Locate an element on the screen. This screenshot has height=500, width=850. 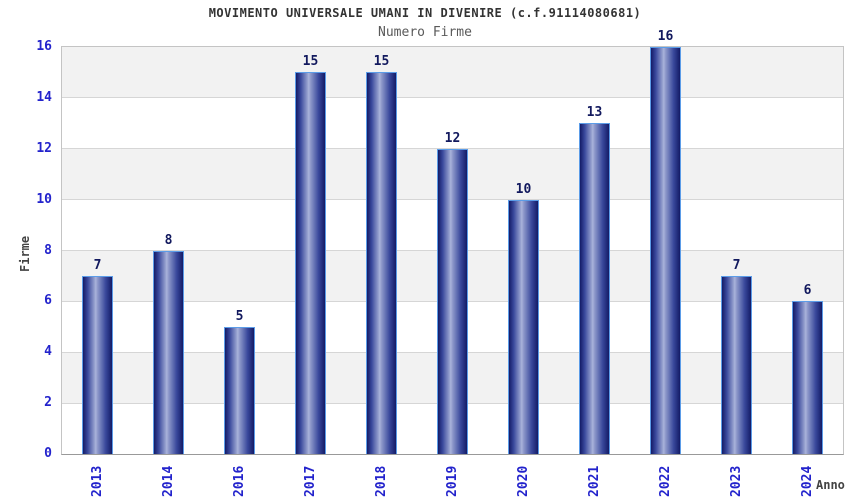
x-axis-tick-label: 2019 is located at coordinates (452, 481).